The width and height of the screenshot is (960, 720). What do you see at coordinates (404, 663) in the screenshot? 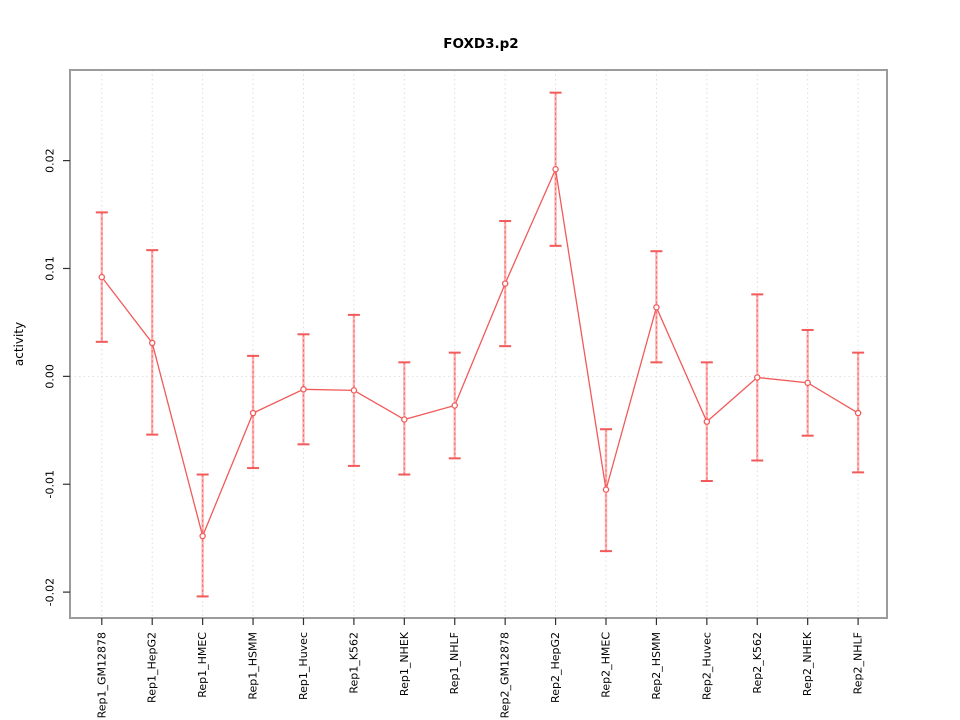
I see `x-tick-label: Rep1_NHEK` at bounding box center [404, 663].